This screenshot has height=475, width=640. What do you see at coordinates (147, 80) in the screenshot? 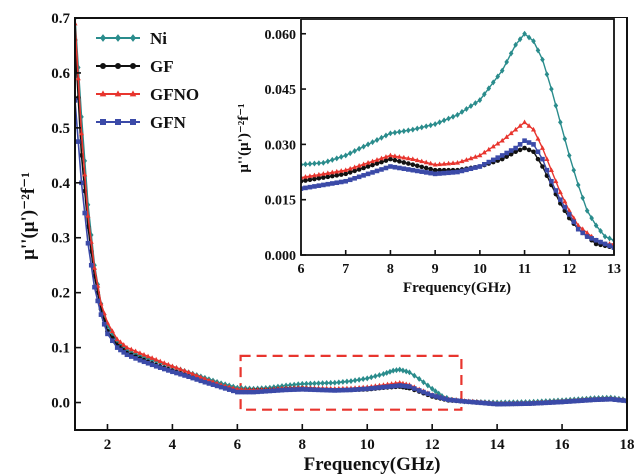
I see `legend: Ni GF GFNO GFN` at bounding box center [147, 80].